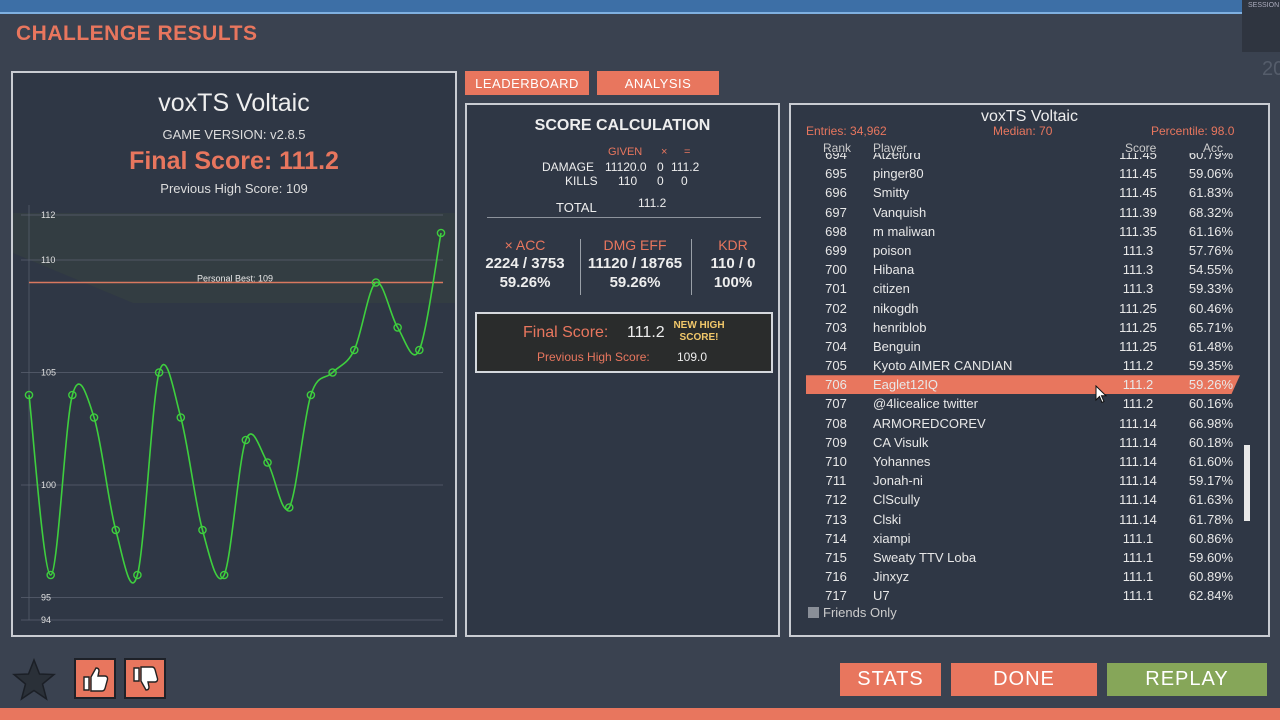 Image resolution: width=1280 pixels, height=720 pixels. Describe the element at coordinates (836, 212) in the screenshot. I see `rank-cell: 697` at that location.